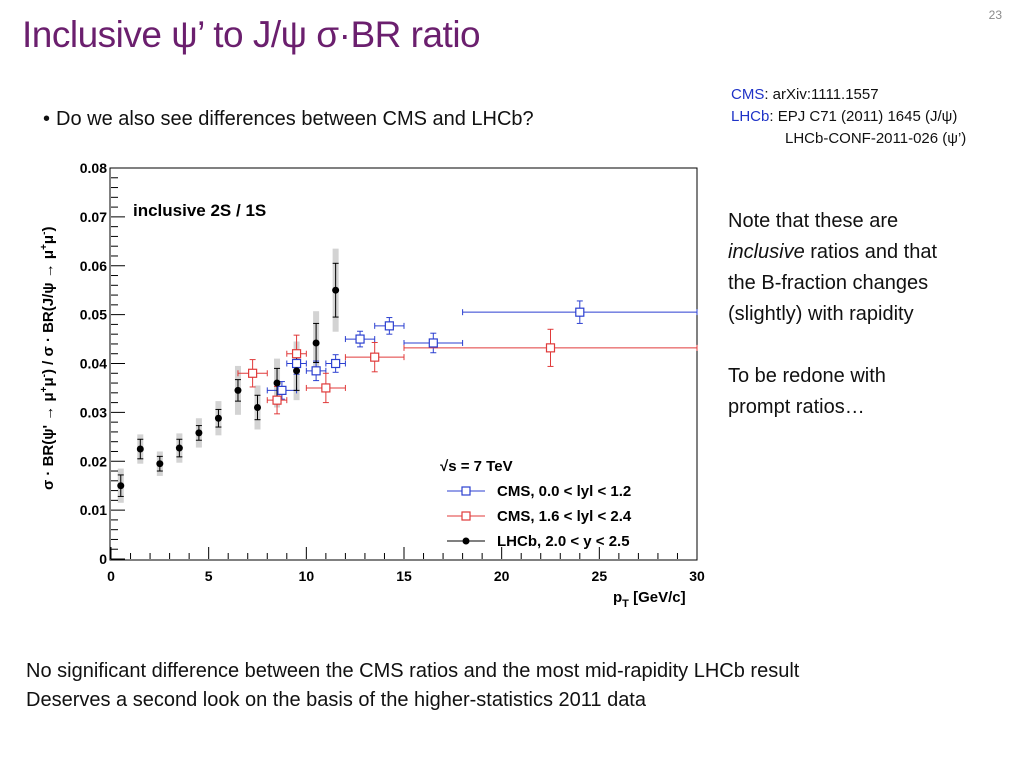 The height and width of the screenshot is (768, 1024). What do you see at coordinates (93, 461) in the screenshot?
I see `y-tick-label: 0.02` at bounding box center [93, 461].